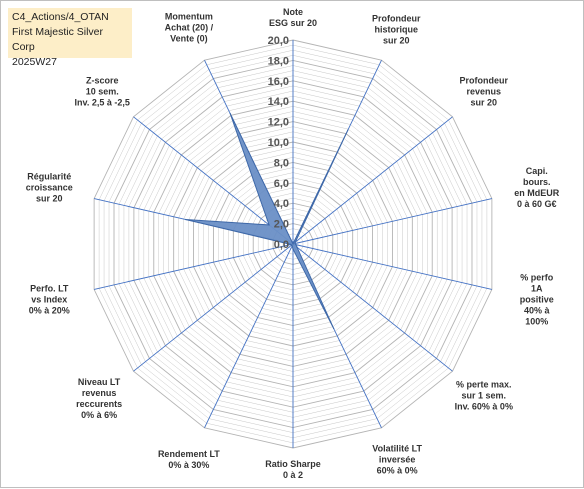 The width and height of the screenshot is (584, 489). I want to click on tick-label: 18,0, so click(278, 61).